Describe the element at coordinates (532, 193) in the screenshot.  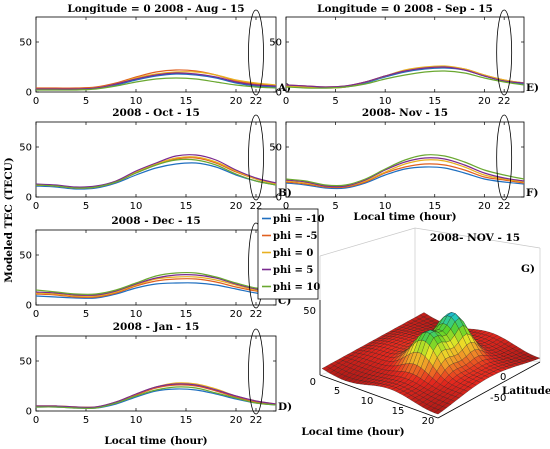
I see `panel-label: F)` at that location.